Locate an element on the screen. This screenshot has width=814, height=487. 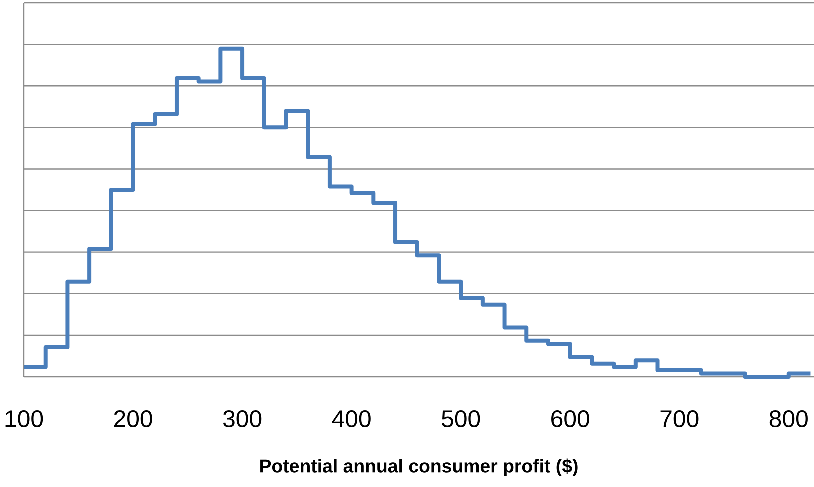
x-tick-label: 600 is located at coordinates (571, 419).